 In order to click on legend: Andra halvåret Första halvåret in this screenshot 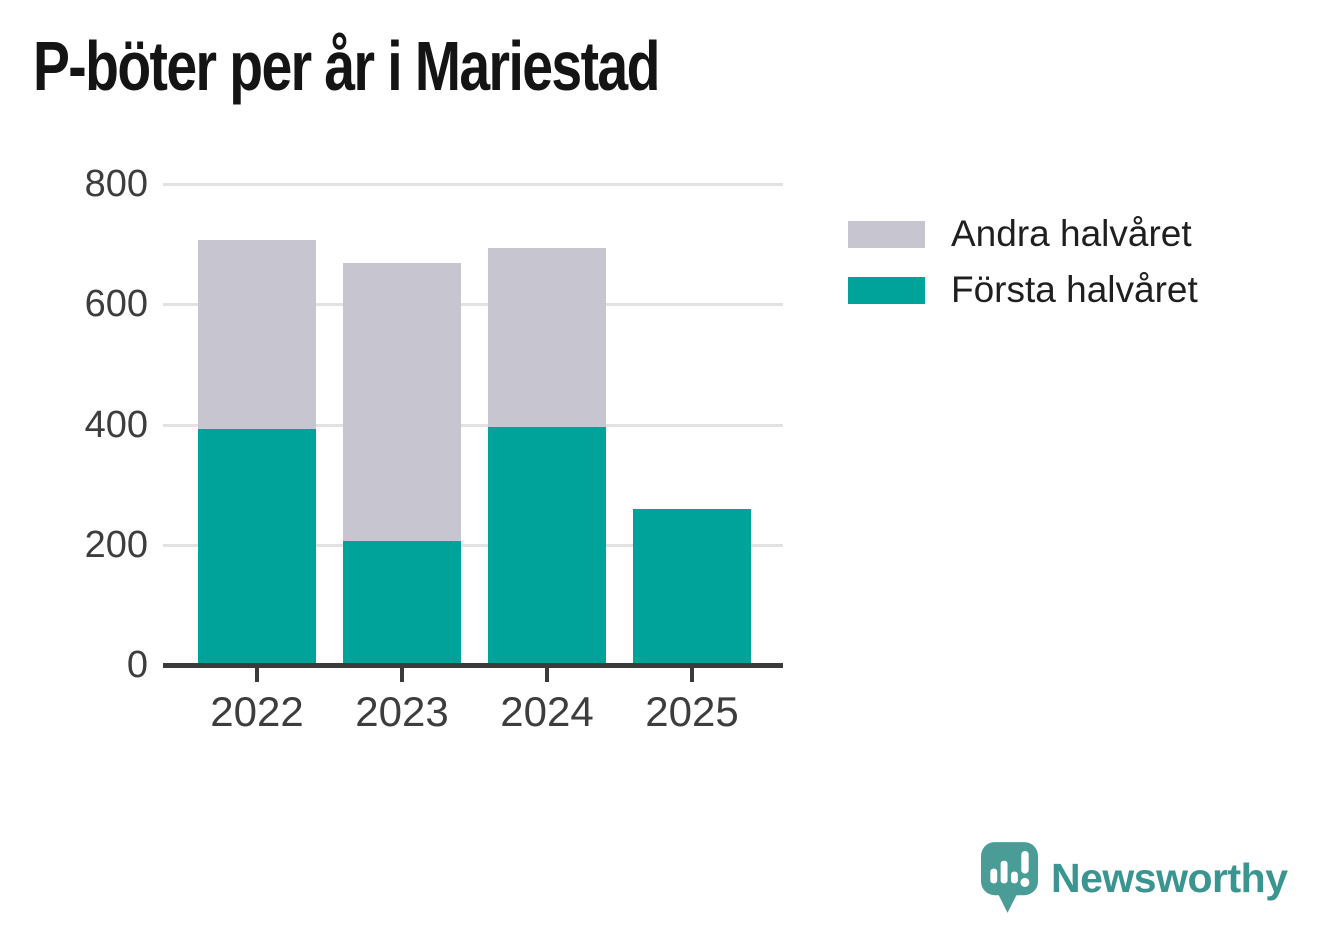, I will do `click(1023, 266)`.